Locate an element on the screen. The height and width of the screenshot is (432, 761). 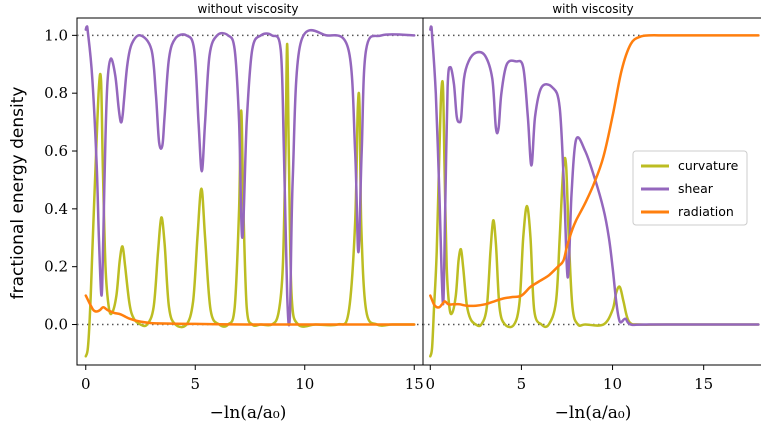
y-tick-label: 0.4 is located at coordinates (56, 209).